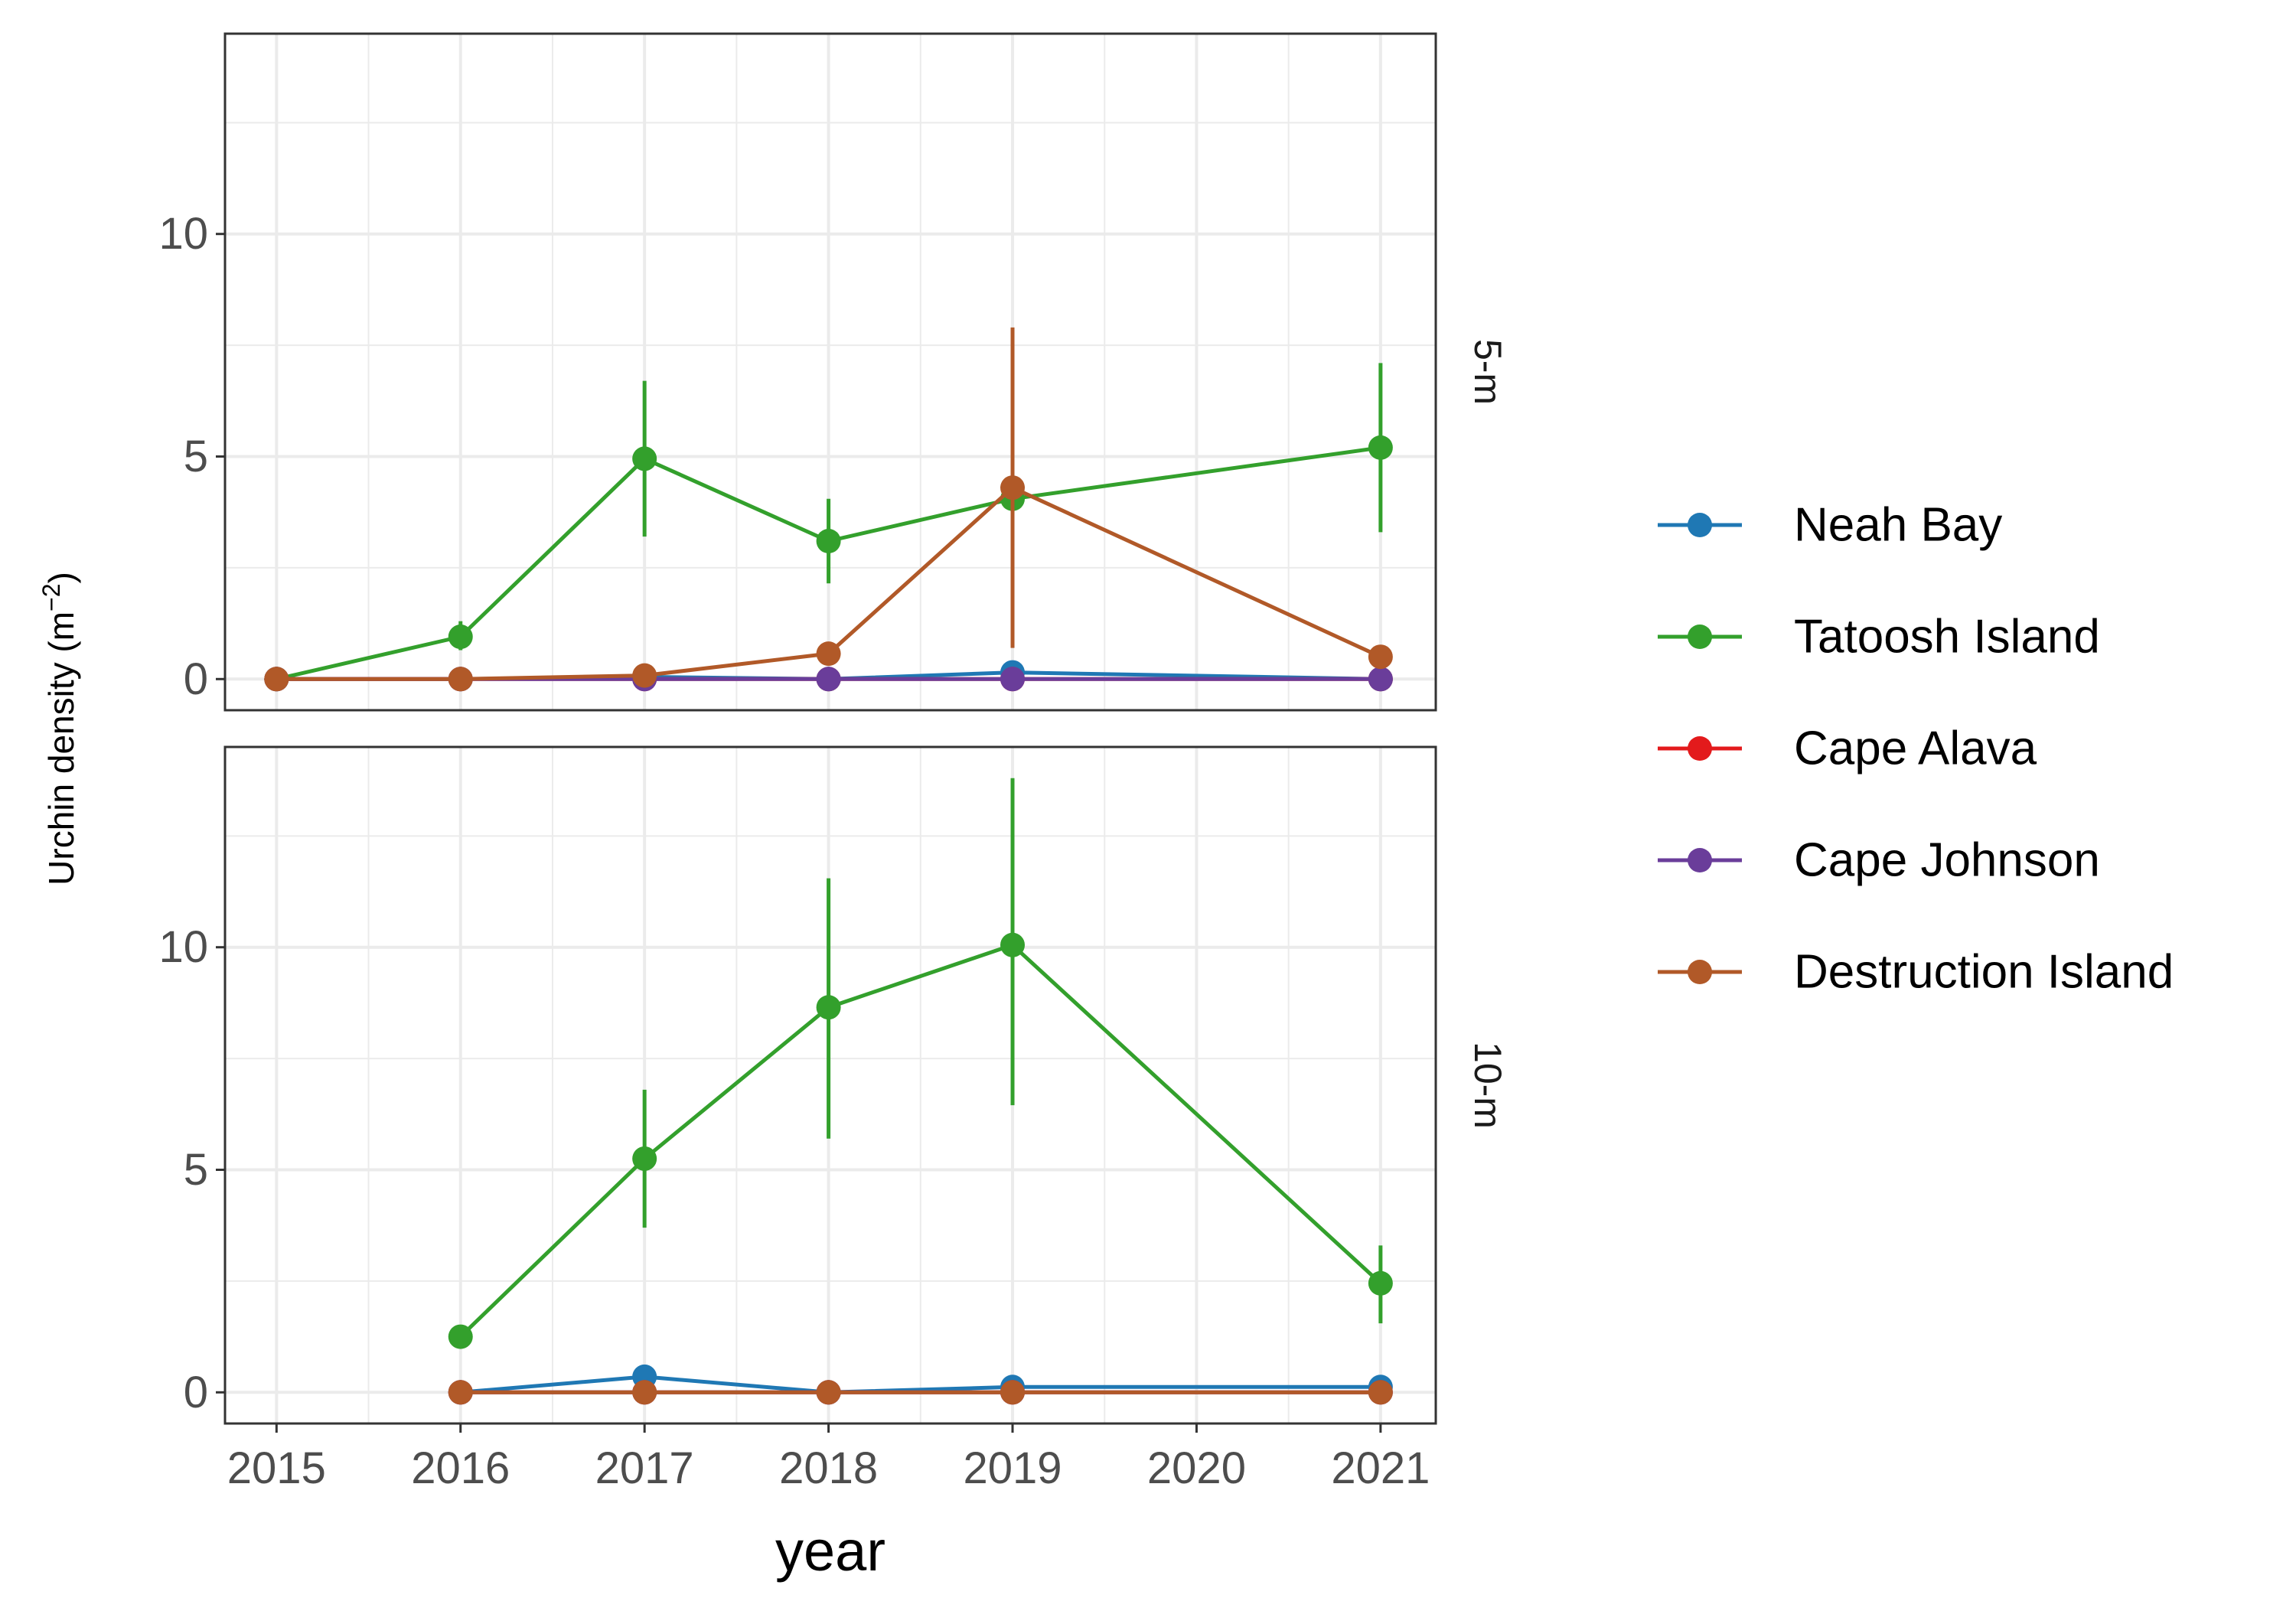 This screenshot has height=1611, width=2296. What do you see at coordinates (1013, 1468) in the screenshot?
I see `x-tick-label: 2019` at bounding box center [1013, 1468].